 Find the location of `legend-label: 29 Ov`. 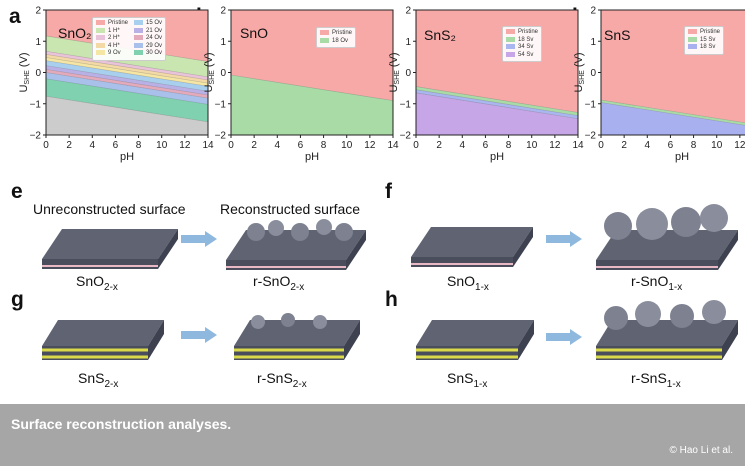

legend-label: 29 Ov is located at coordinates (154, 45).